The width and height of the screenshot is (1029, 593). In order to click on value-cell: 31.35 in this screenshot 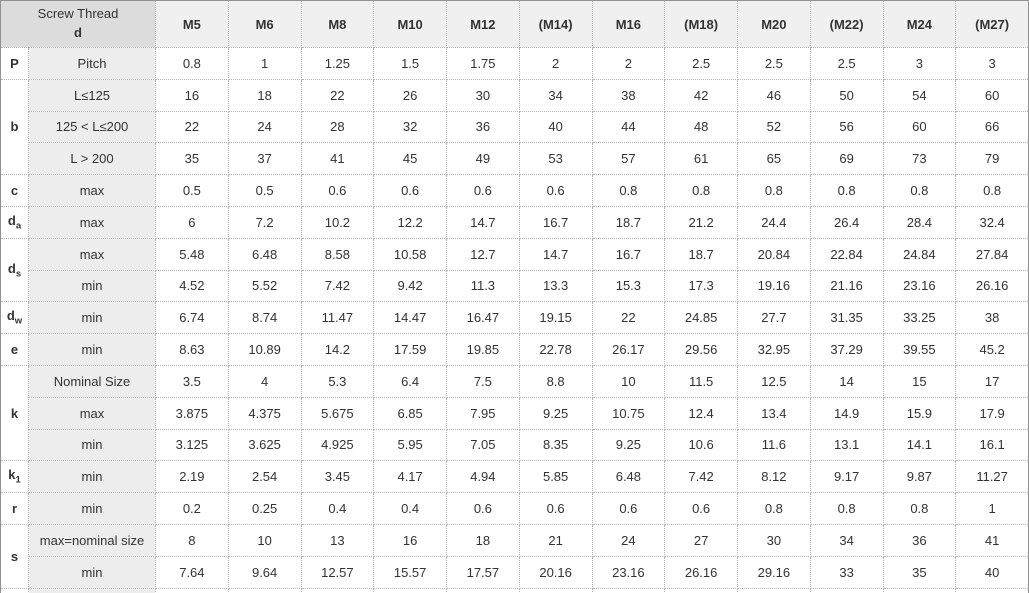, I will do `click(846, 318)`.